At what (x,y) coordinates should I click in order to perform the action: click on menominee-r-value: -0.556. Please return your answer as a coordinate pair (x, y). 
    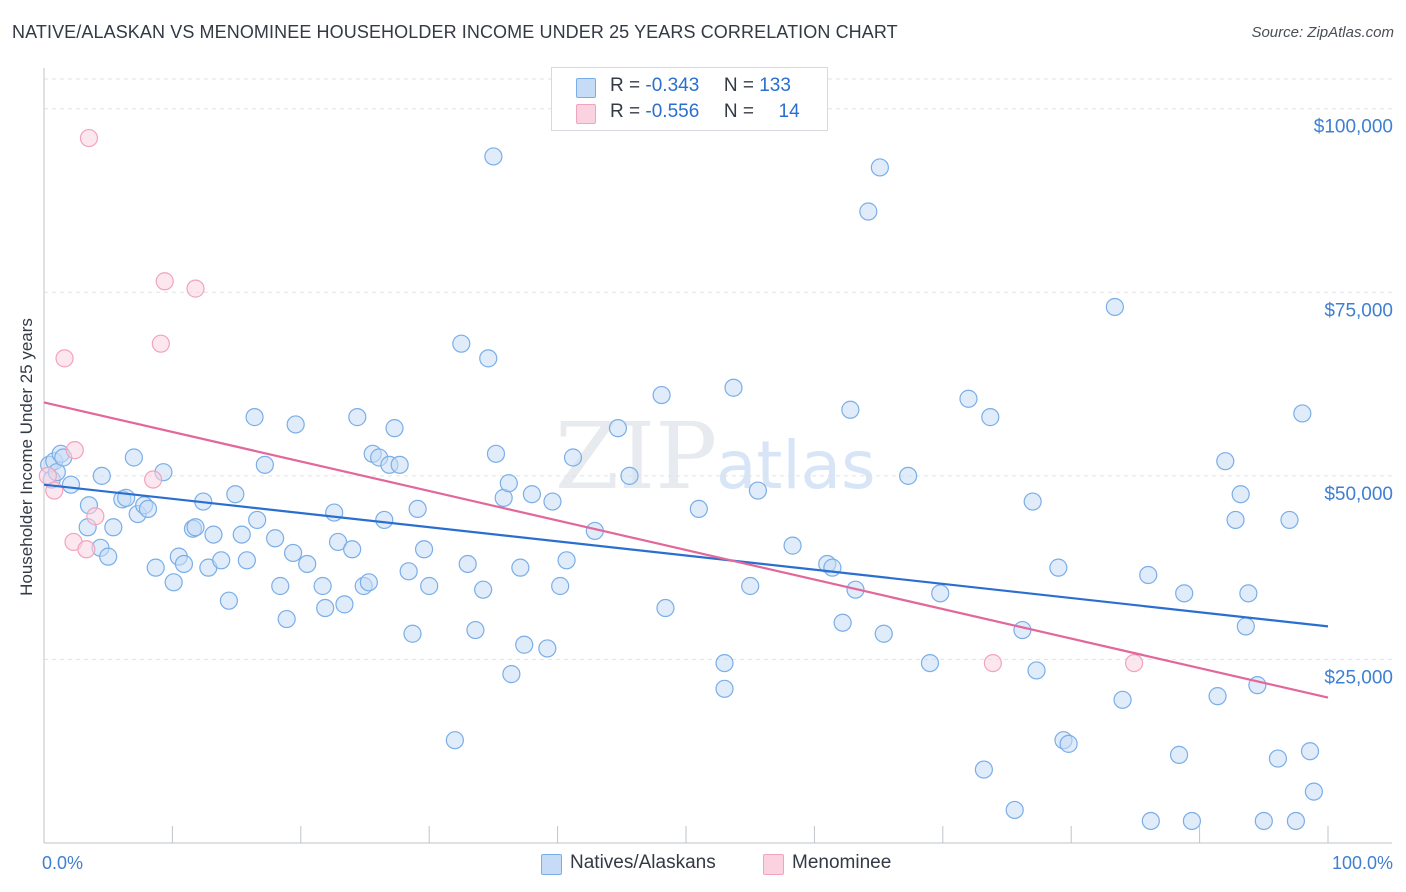
    Looking at the image, I should click on (672, 111).